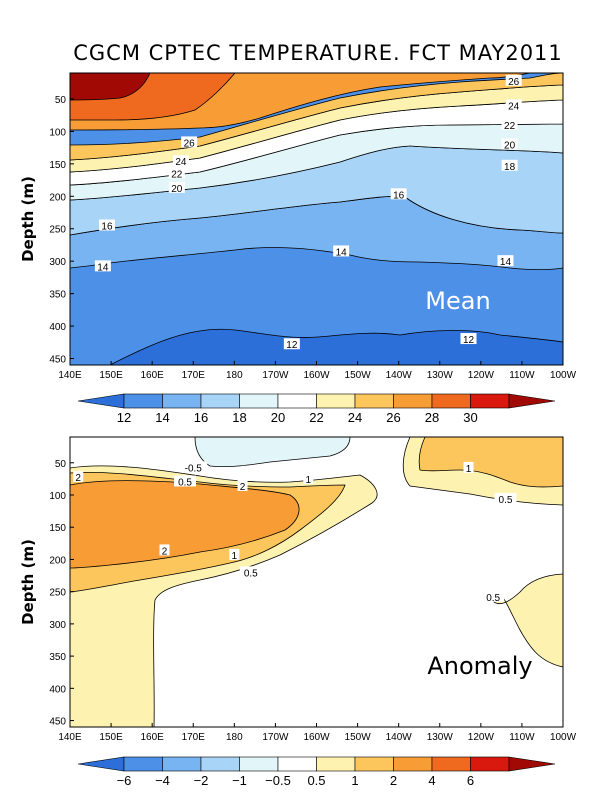 The image size is (600, 800). What do you see at coordinates (239, 780) in the screenshot?
I see `anomaly-colorbar-label: −1` at bounding box center [239, 780].